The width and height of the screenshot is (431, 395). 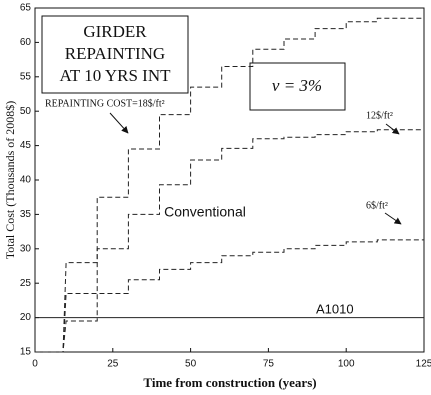 I want to click on x-tick-label: 125, so click(x=423, y=364).